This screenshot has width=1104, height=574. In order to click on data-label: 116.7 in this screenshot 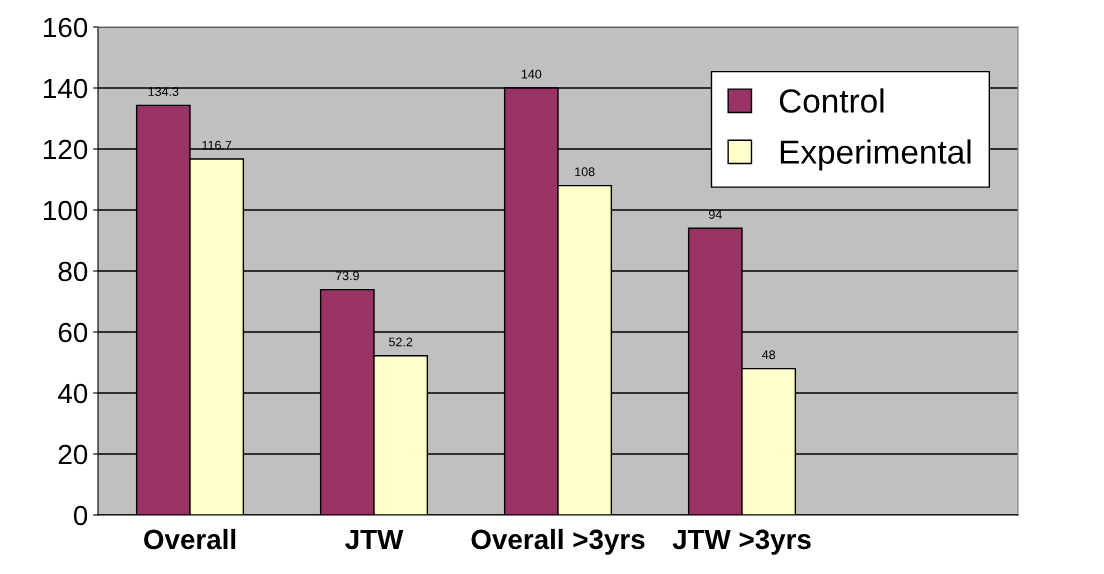, I will do `click(217, 145)`.